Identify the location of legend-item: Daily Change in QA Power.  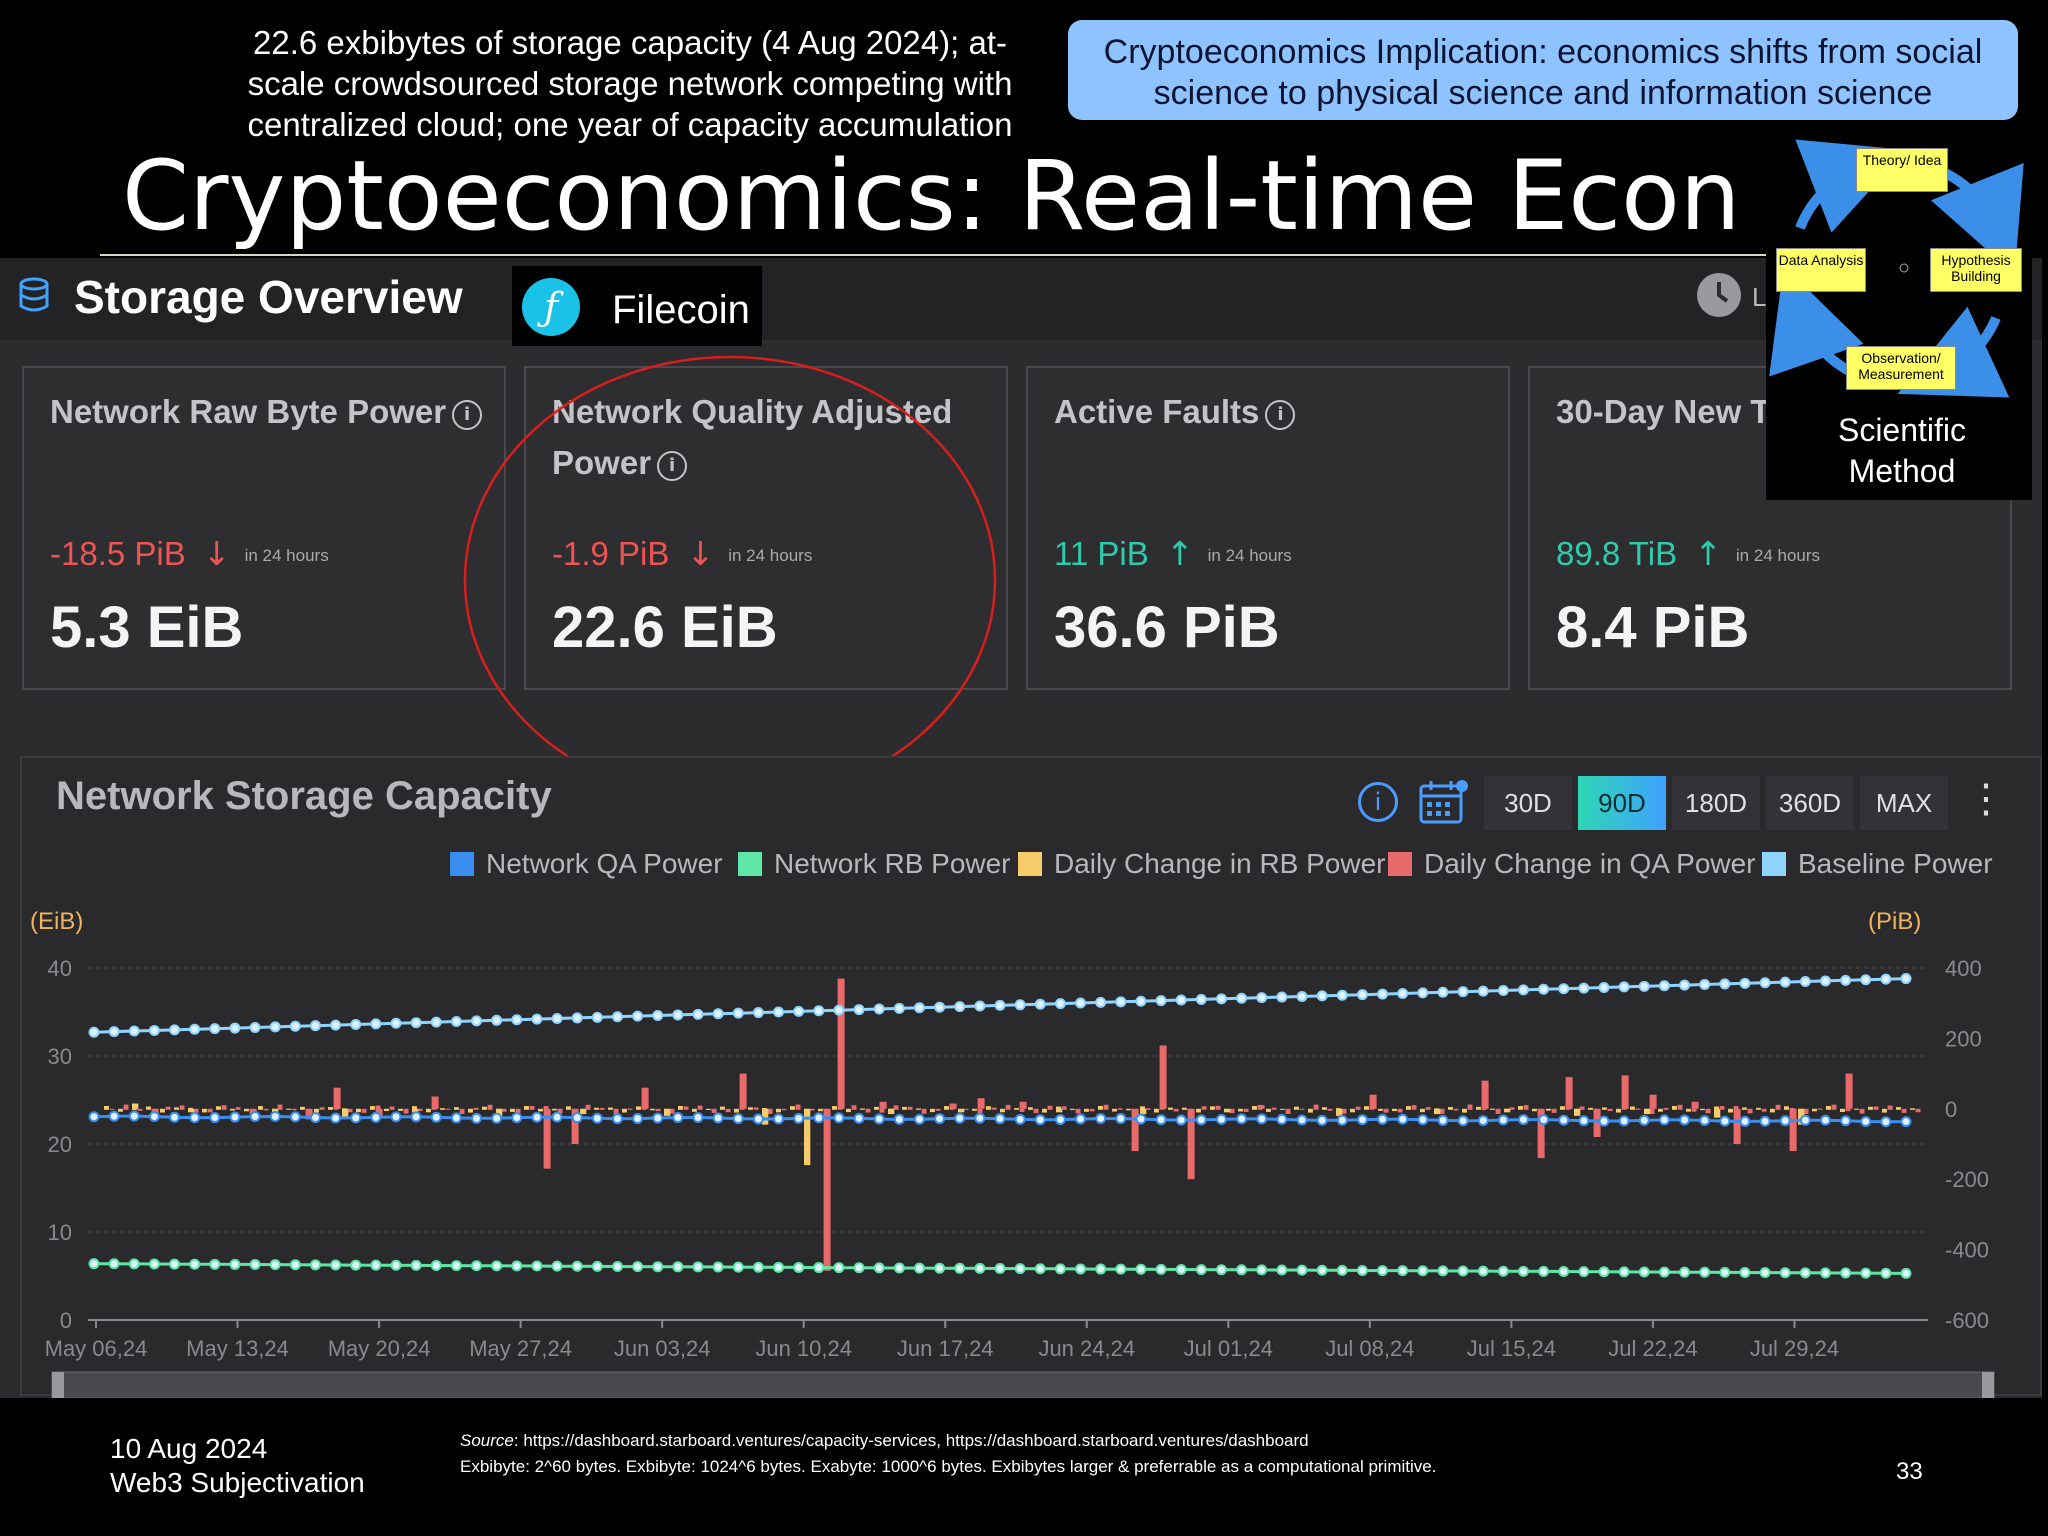
(1572, 864).